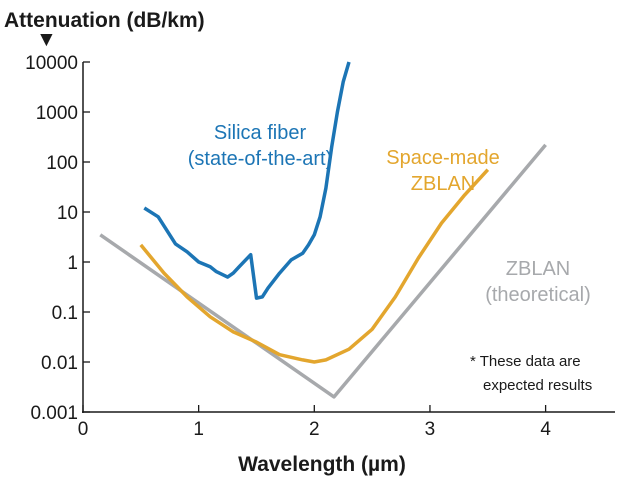 The height and width of the screenshot is (480, 640). What do you see at coordinates (46, 39) in the screenshot?
I see `y-axis-marker: ▼` at bounding box center [46, 39].